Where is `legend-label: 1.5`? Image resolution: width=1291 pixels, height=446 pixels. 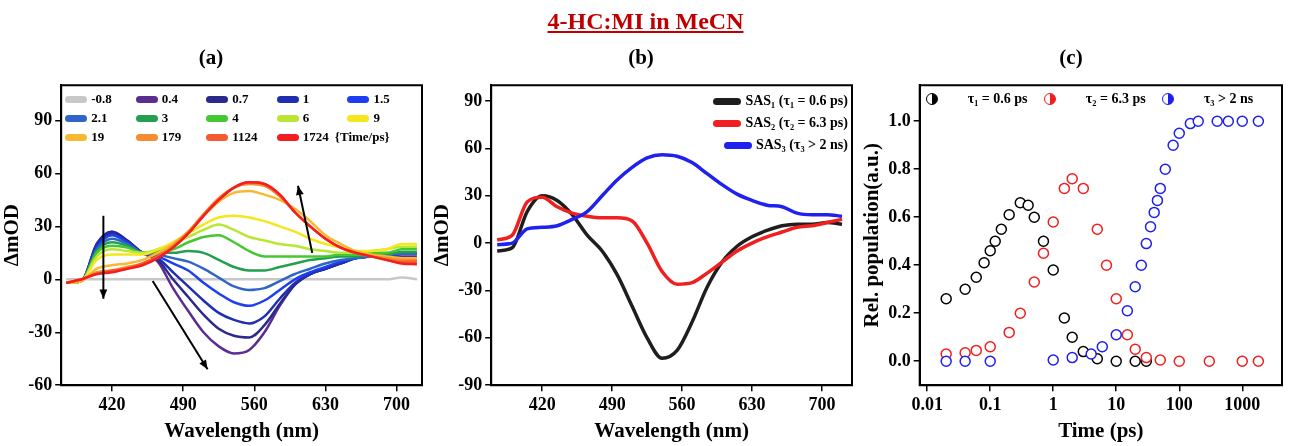 legend-label: 1.5 is located at coordinates (381, 99).